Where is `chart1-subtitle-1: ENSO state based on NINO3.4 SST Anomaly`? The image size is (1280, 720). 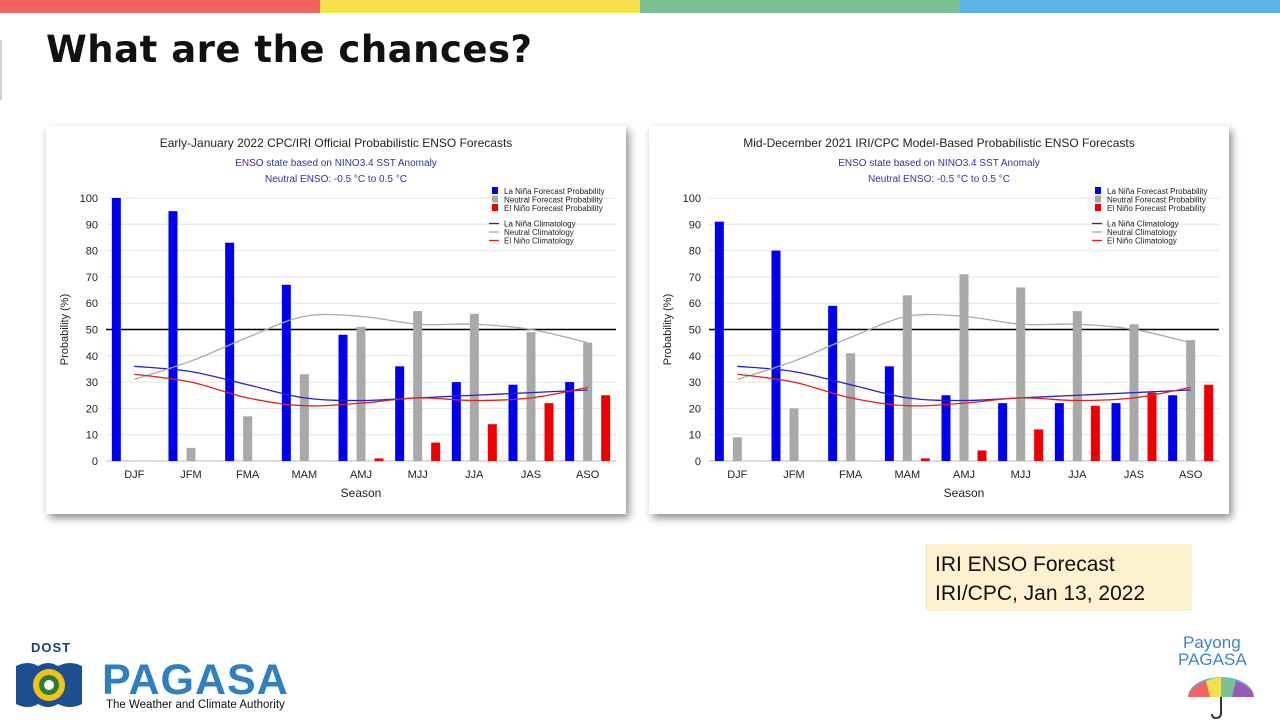
chart1-subtitle-1: ENSO state based on NINO3.4 SST Anomaly is located at coordinates (939, 163).